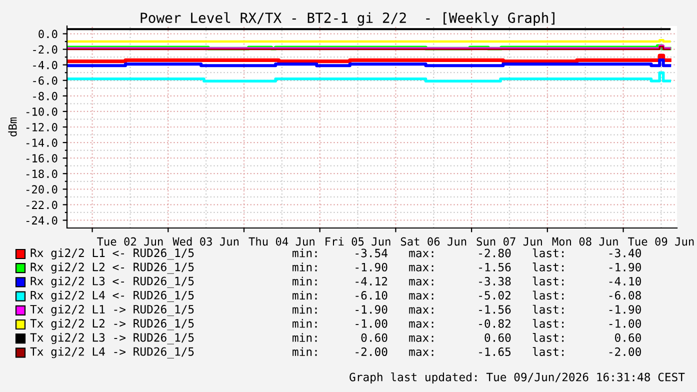  Describe the element at coordinates (112, 310) in the screenshot. I see `legend-label: Tx gi2/2 L1 -> RUD26_1/5` at that location.